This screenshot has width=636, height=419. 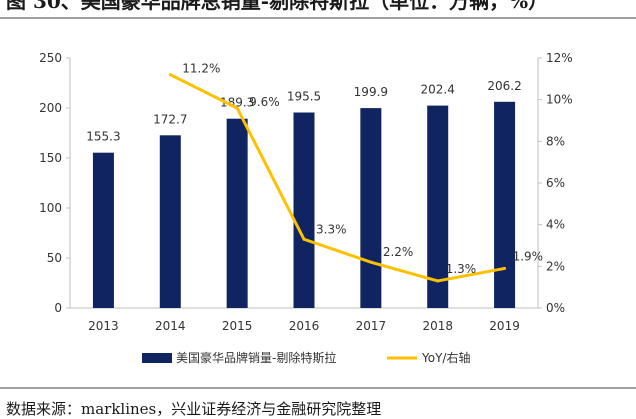 I want to click on legend-line-label: YoY/右轴, so click(x=445, y=357).